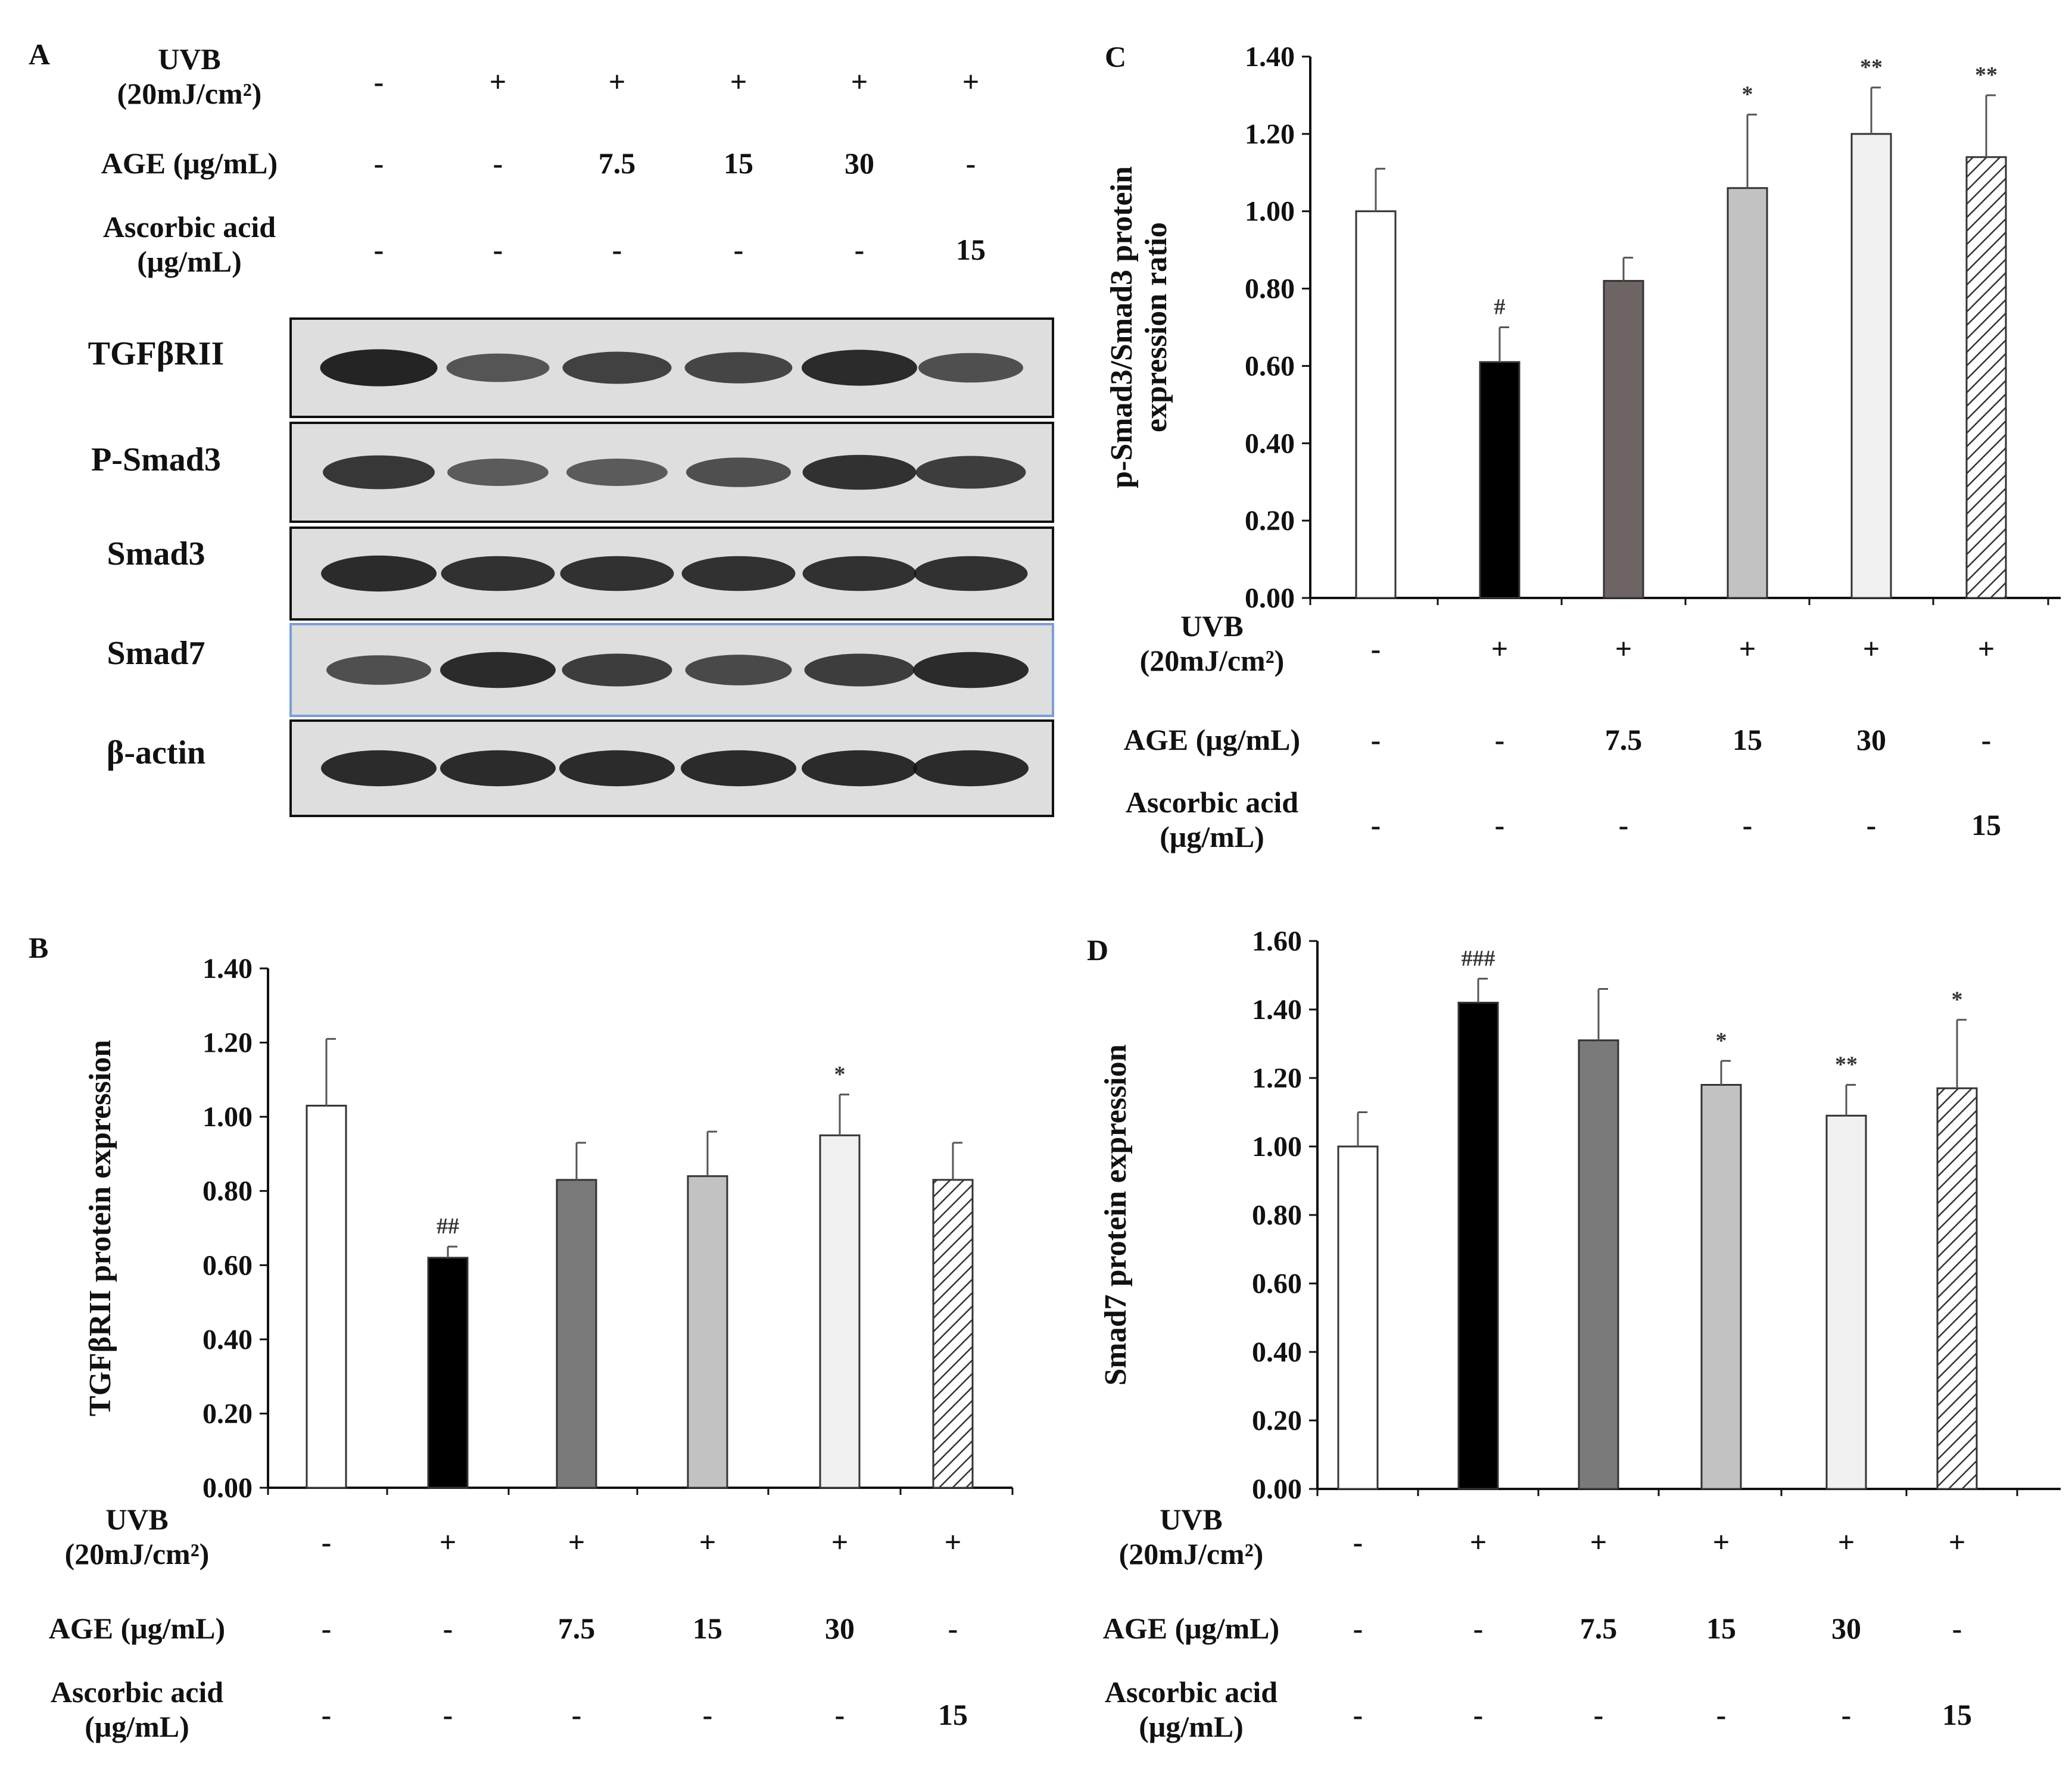 This screenshot has width=2072, height=1776. I want to click on panel-a-ascorbic-value: 15, so click(971, 249).